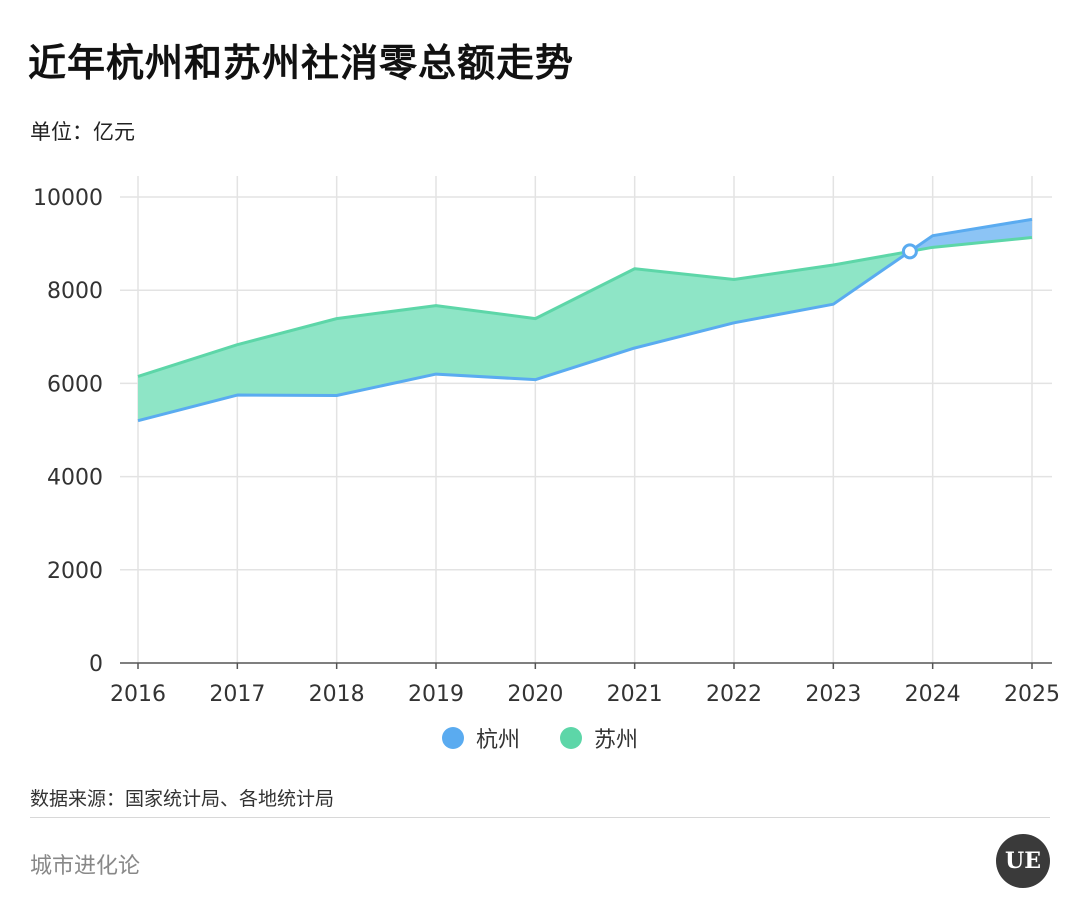 This screenshot has height=918, width=1080. What do you see at coordinates (85, 866) in the screenshot?
I see `brand-name: 城市进化论` at bounding box center [85, 866].